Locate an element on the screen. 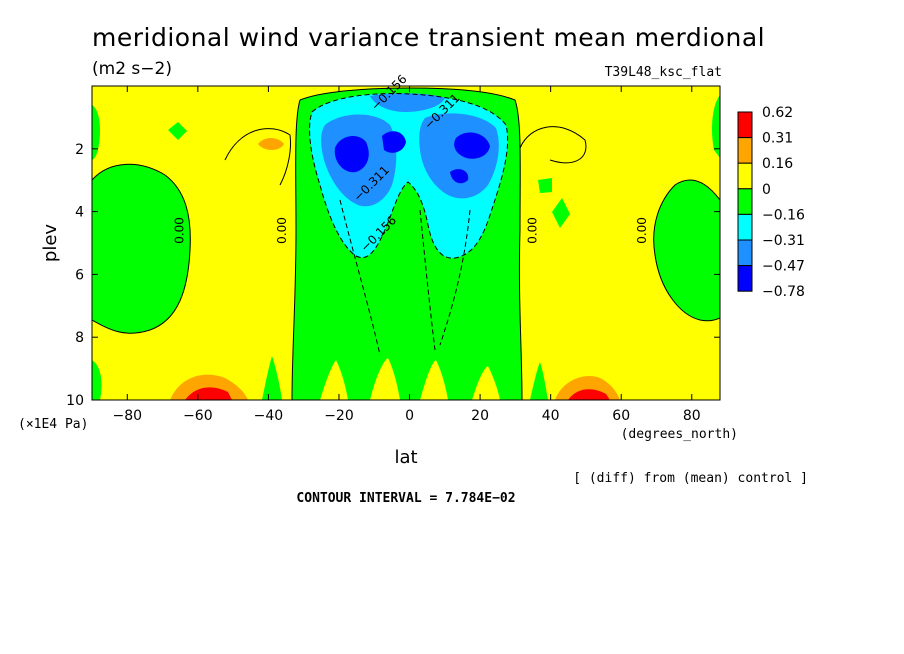 This screenshot has width=904, height=654. field-blue-dark-mid is located at coordinates (394, 142).